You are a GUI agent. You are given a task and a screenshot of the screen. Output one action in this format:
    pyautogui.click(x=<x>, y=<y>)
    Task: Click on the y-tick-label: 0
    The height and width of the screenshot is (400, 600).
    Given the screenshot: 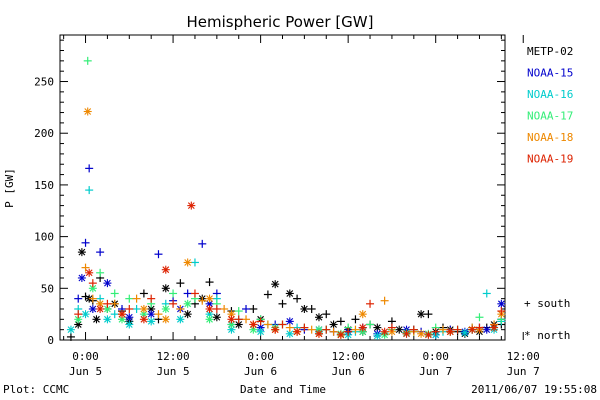 What is the action you would take?
    pyautogui.click(x=50, y=340)
    